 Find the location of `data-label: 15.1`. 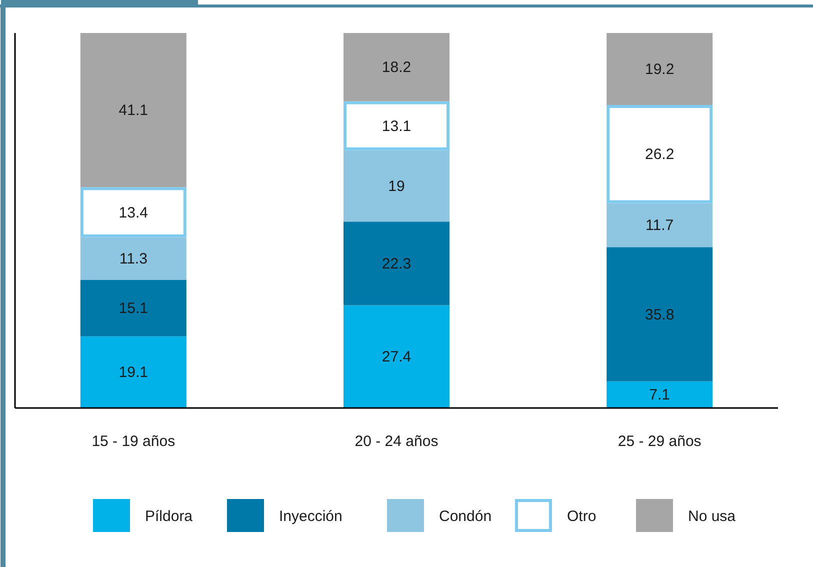

data-label: 15.1 is located at coordinates (133, 309).